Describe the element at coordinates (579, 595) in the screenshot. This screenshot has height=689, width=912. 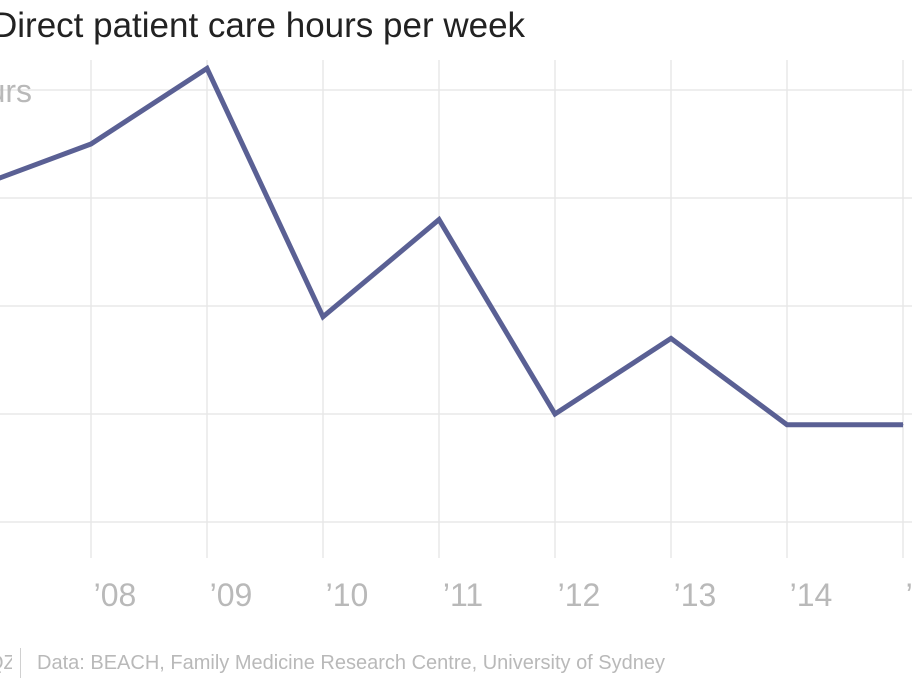
I see `x-tick-label: ’12` at that location.